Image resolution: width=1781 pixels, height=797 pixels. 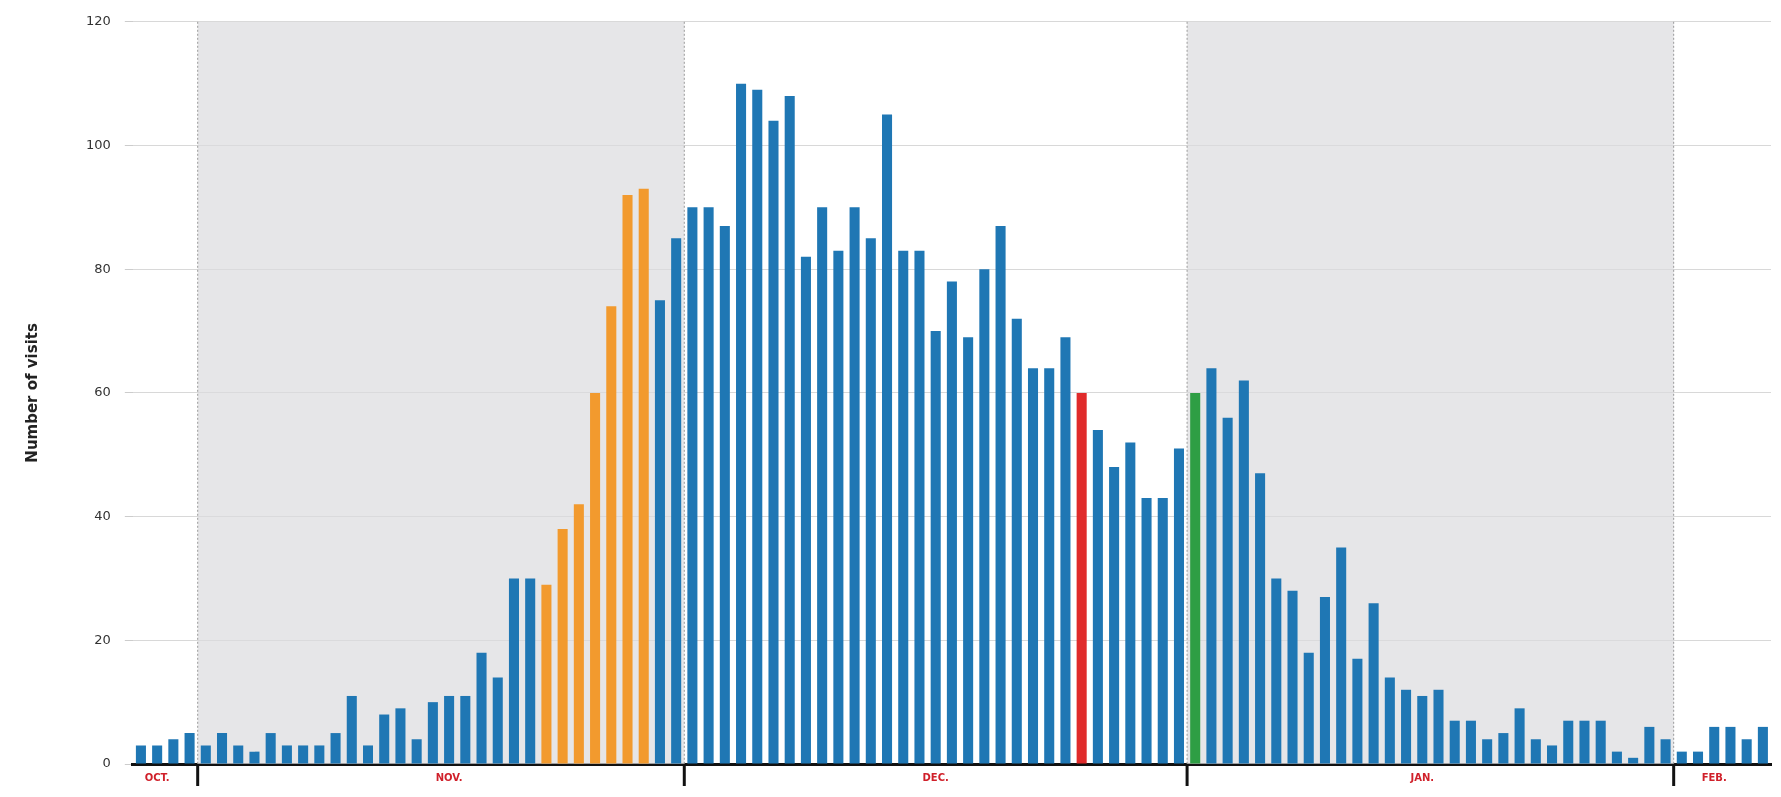 What do you see at coordinates (98, 144) in the screenshot?
I see `y-tick-label: 100` at bounding box center [98, 144].